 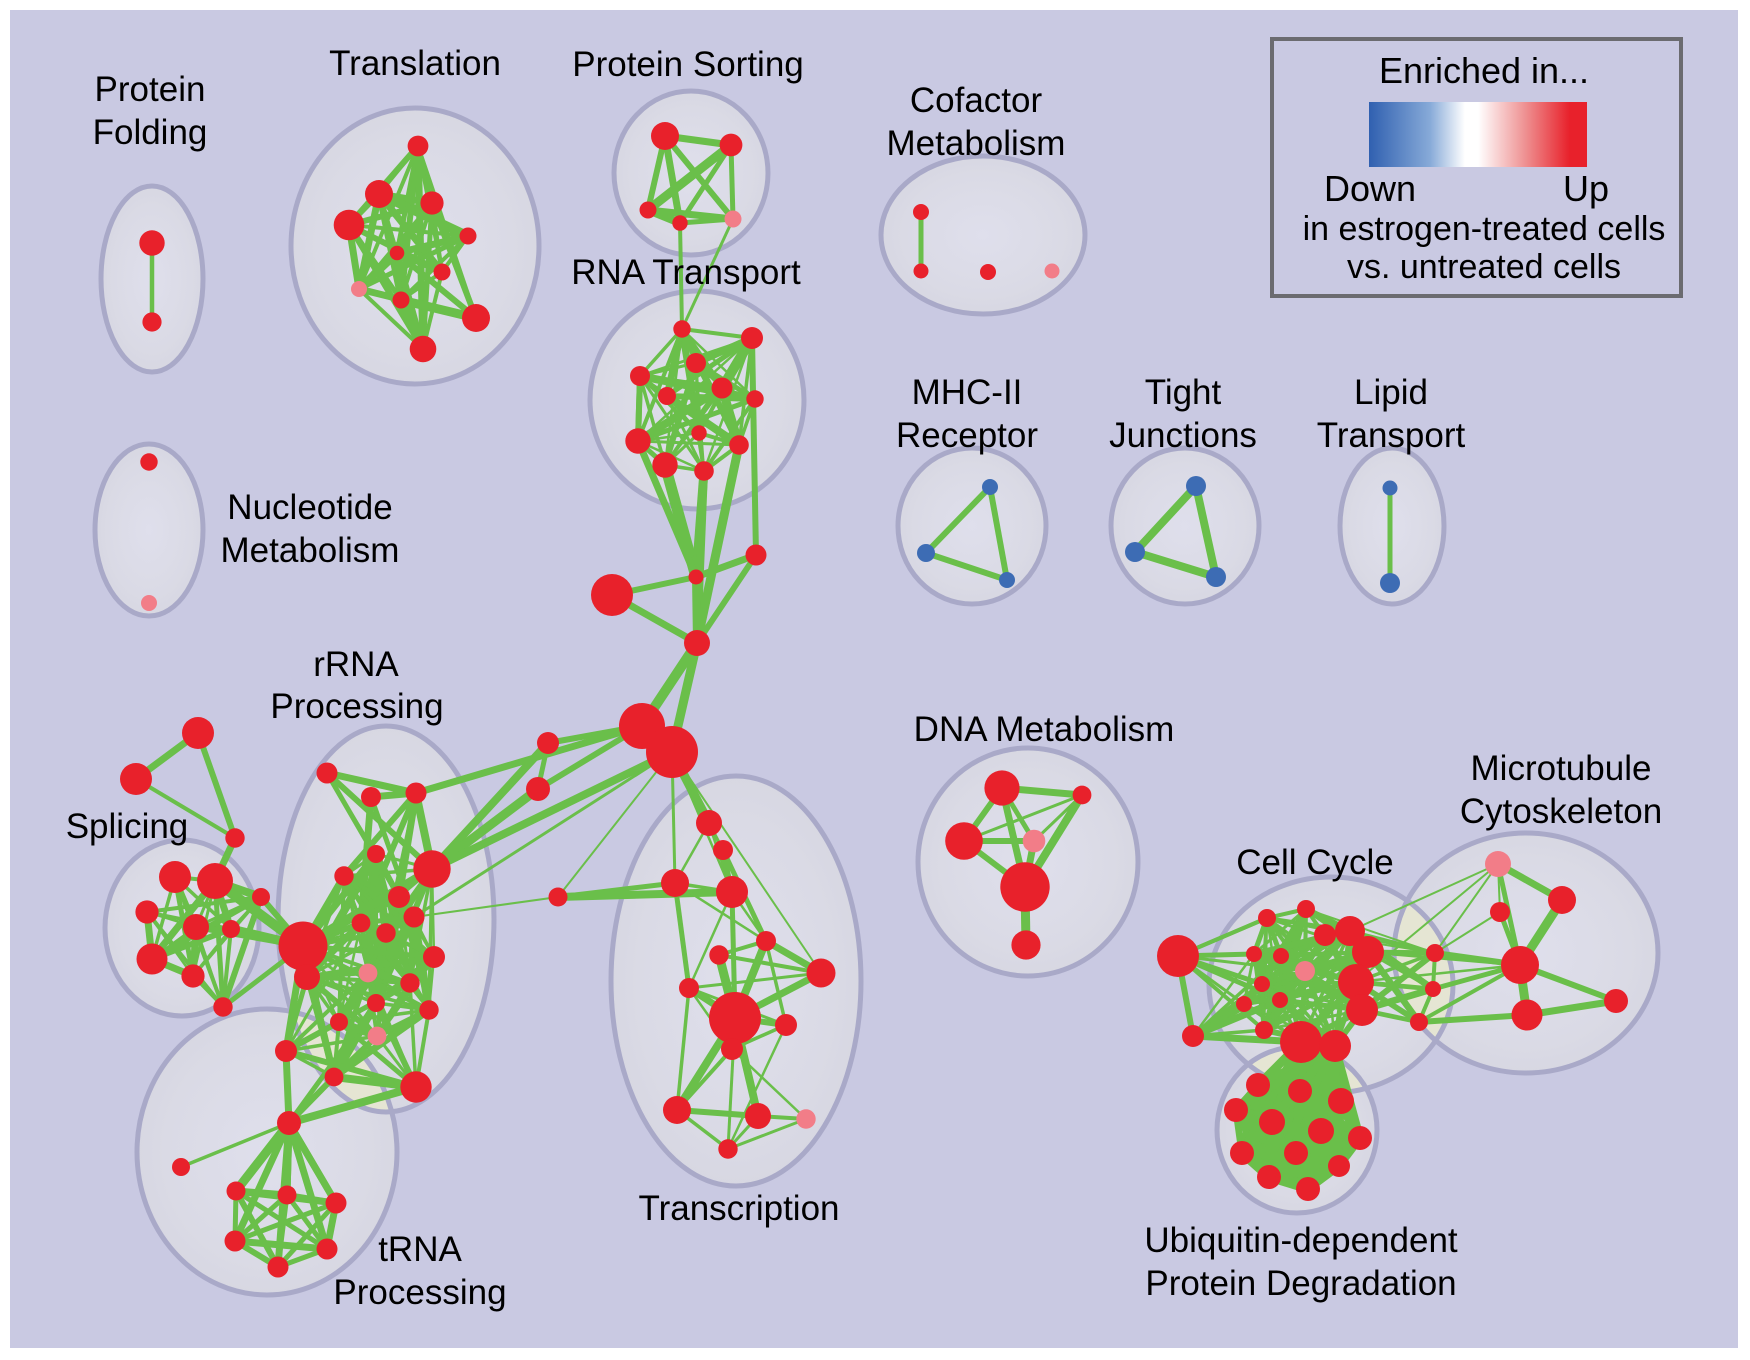 I want to click on svg-text: Transcription, so click(x=739, y=1208).